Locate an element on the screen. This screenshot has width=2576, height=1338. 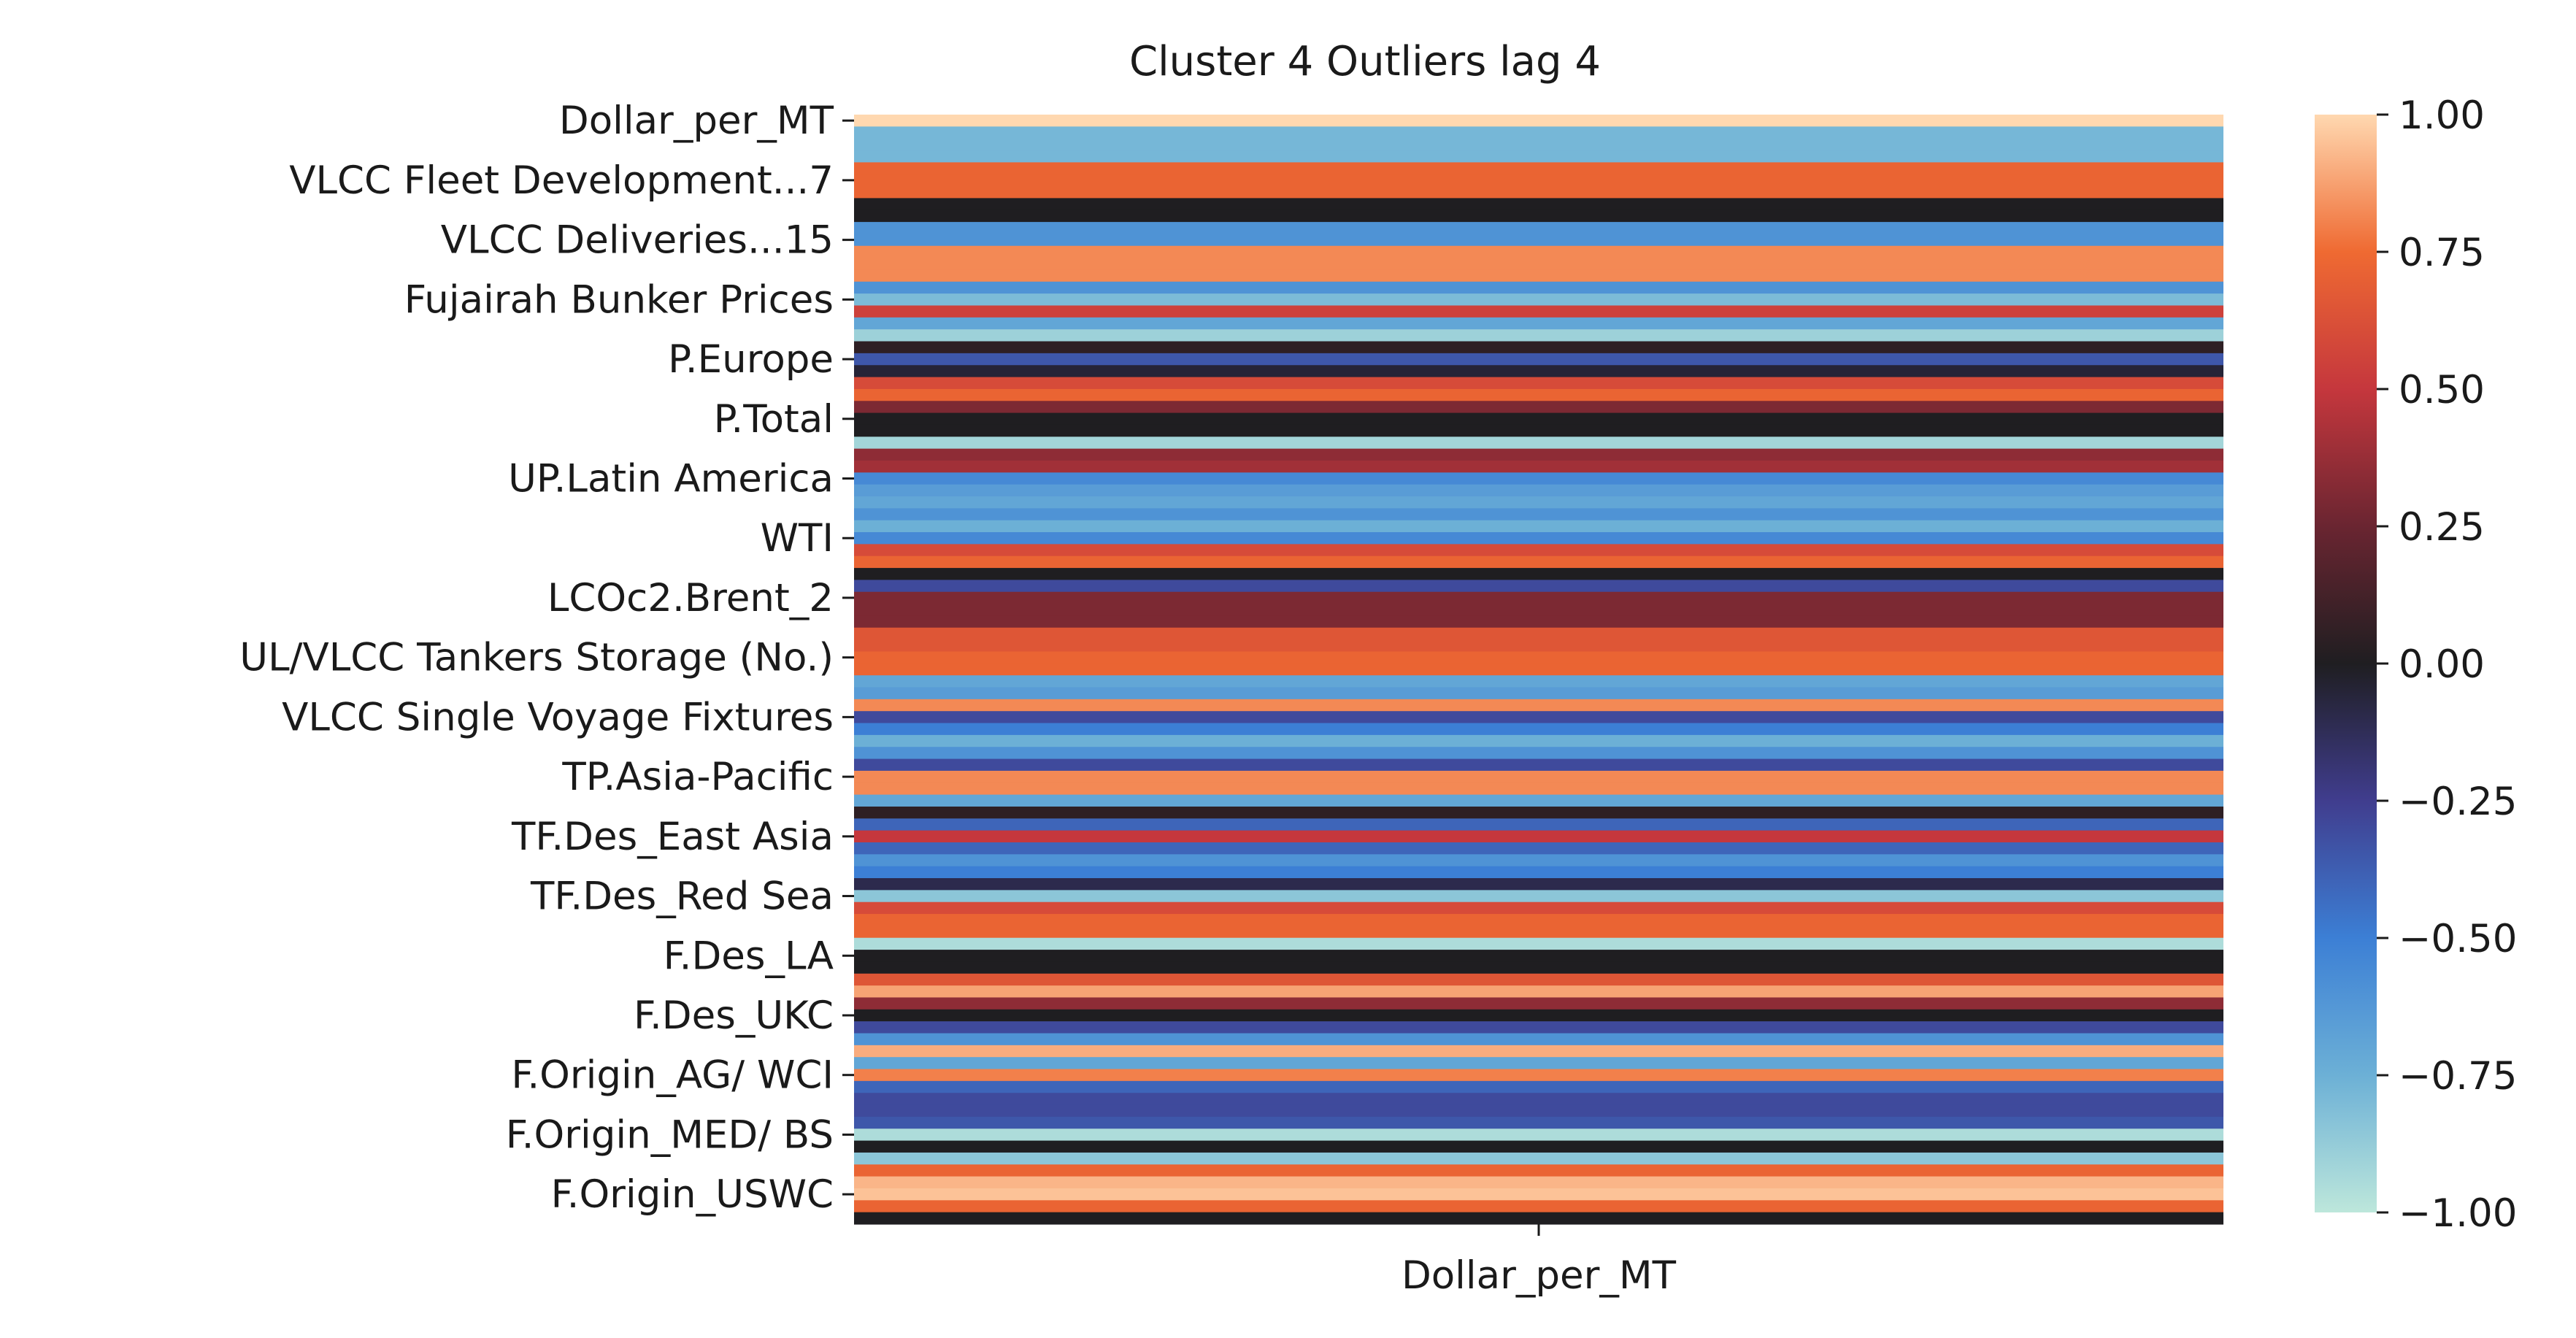
y-tick-label: P.Europe is located at coordinates (751, 359).